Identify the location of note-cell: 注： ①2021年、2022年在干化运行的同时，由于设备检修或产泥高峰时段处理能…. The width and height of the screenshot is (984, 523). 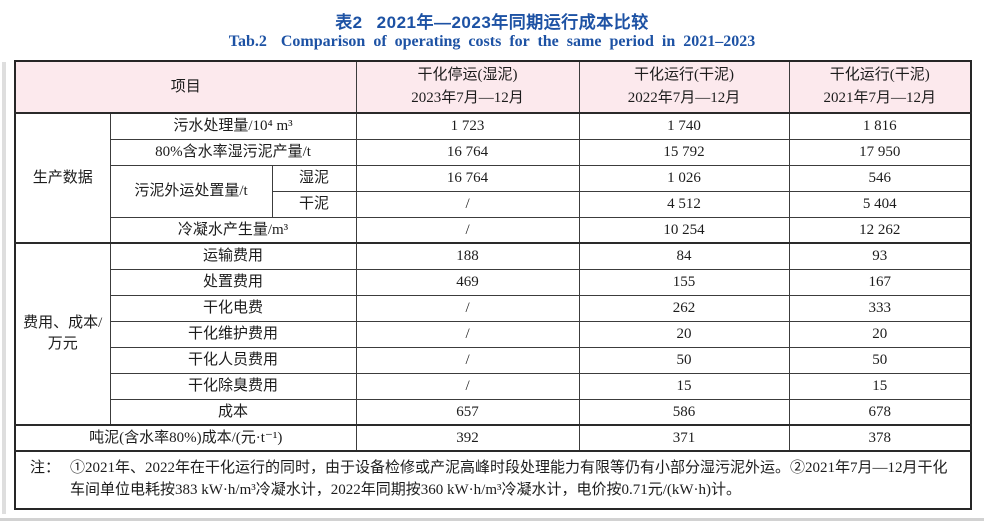
(493, 480).